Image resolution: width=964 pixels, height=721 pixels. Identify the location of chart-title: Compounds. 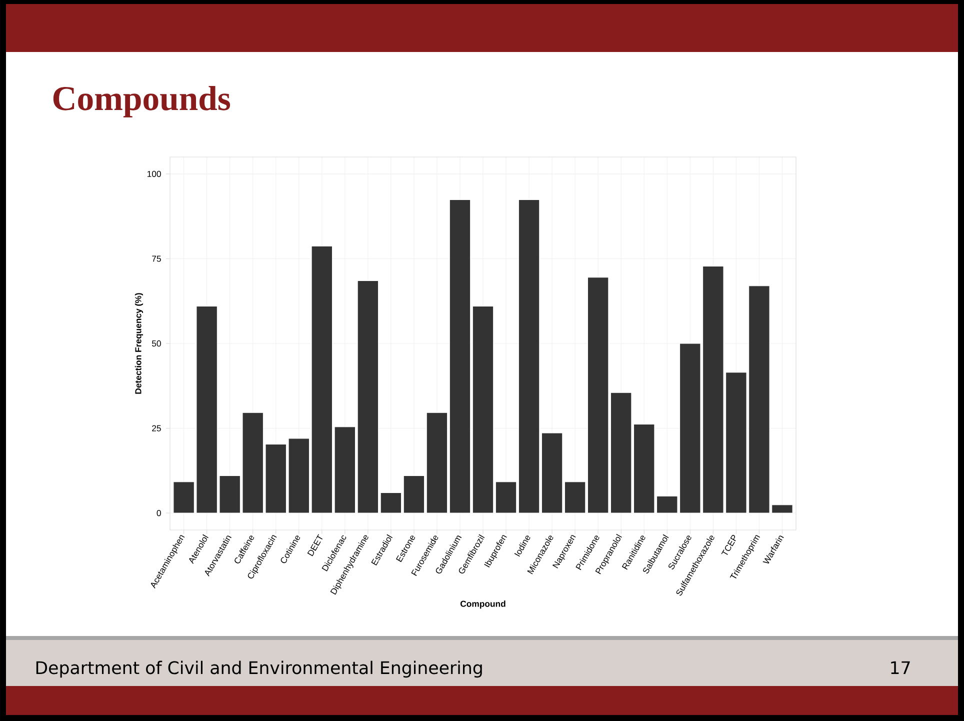
(141, 102).